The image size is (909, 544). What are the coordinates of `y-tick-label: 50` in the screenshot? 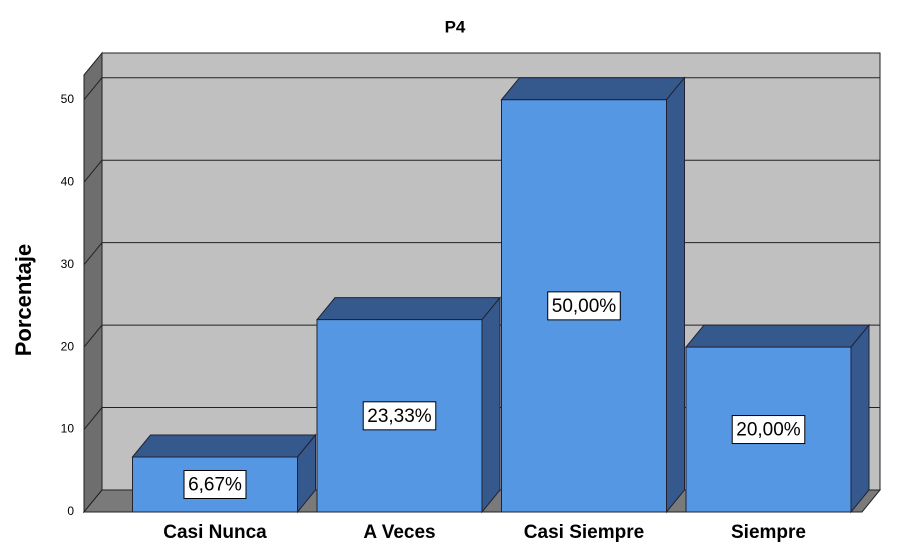 It's located at (68, 99).